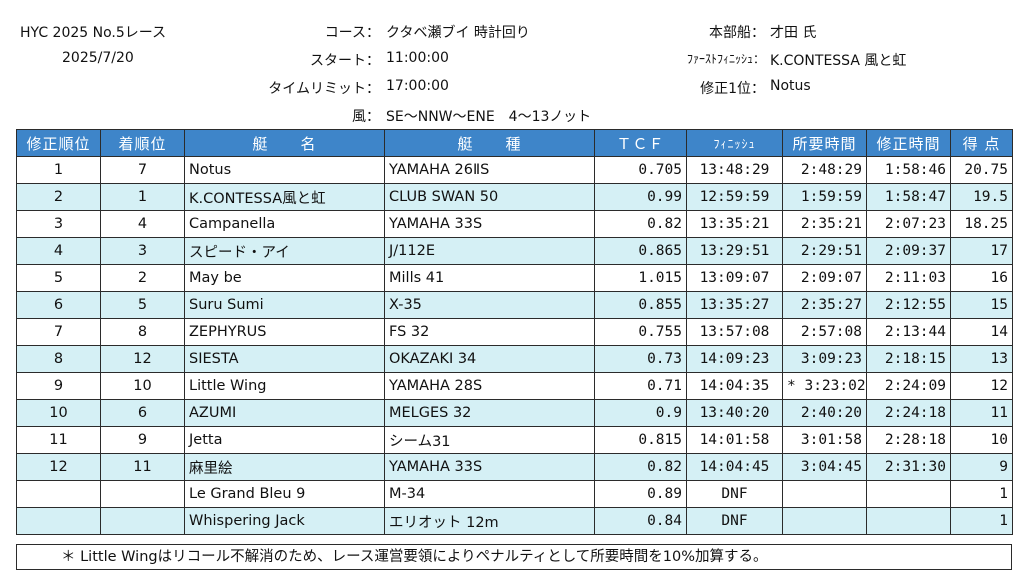 The width and height of the screenshot is (1024, 588). What do you see at coordinates (489, 170) in the screenshot?
I see `boat-type-cell: YAMAHA 26ⅡS` at bounding box center [489, 170].